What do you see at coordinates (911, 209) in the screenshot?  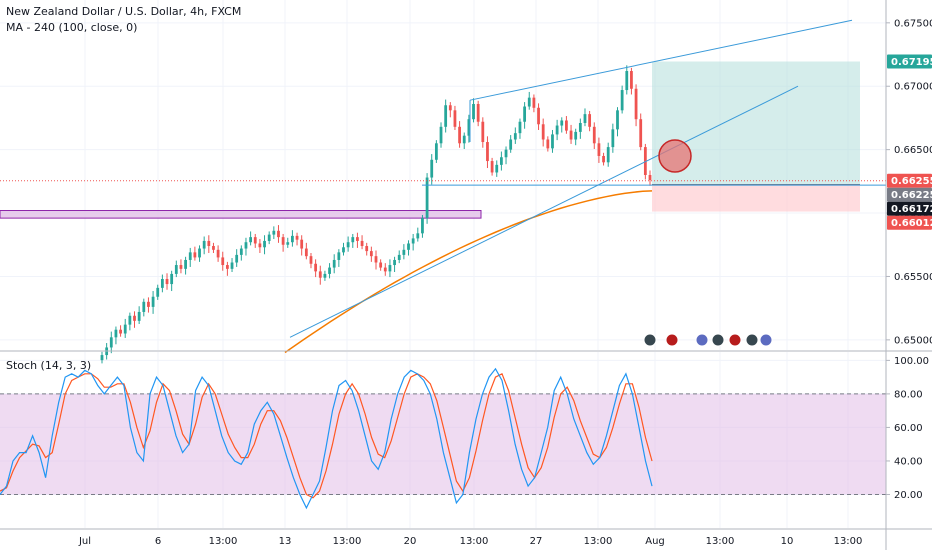 I see `price-badge-ma: 0.66172` at bounding box center [911, 209].